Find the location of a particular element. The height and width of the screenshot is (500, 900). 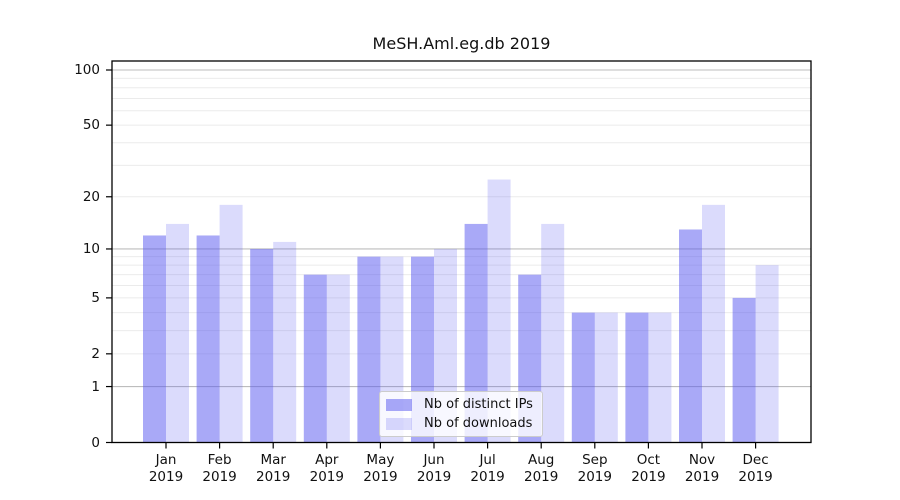

x-tick-label-dec: Dec 2019 is located at coordinates (756, 469).